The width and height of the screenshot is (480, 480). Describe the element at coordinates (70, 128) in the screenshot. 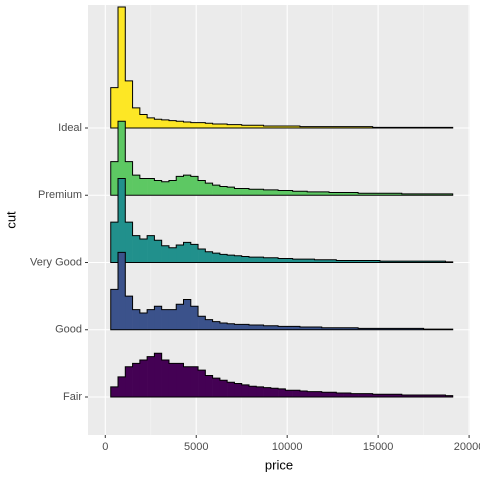

I see `y-tick-label: Ideal` at that location.